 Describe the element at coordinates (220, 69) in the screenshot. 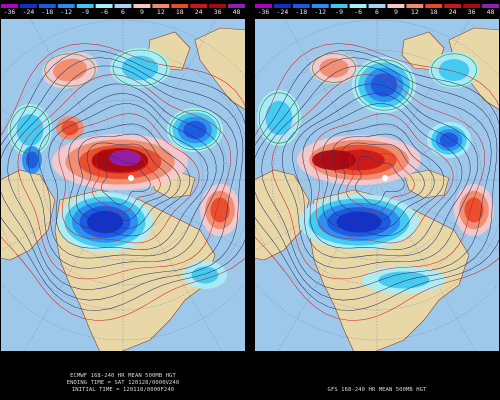

I see `ecmwf-landmass` at that location.